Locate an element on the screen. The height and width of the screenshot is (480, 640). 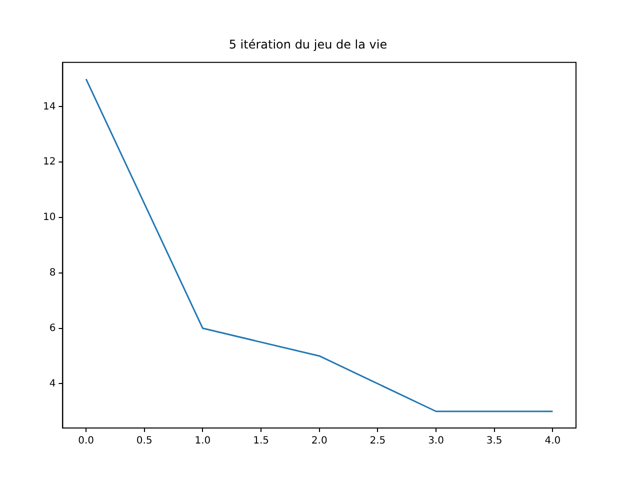
x-tick-label: 1.0 is located at coordinates (202, 441).